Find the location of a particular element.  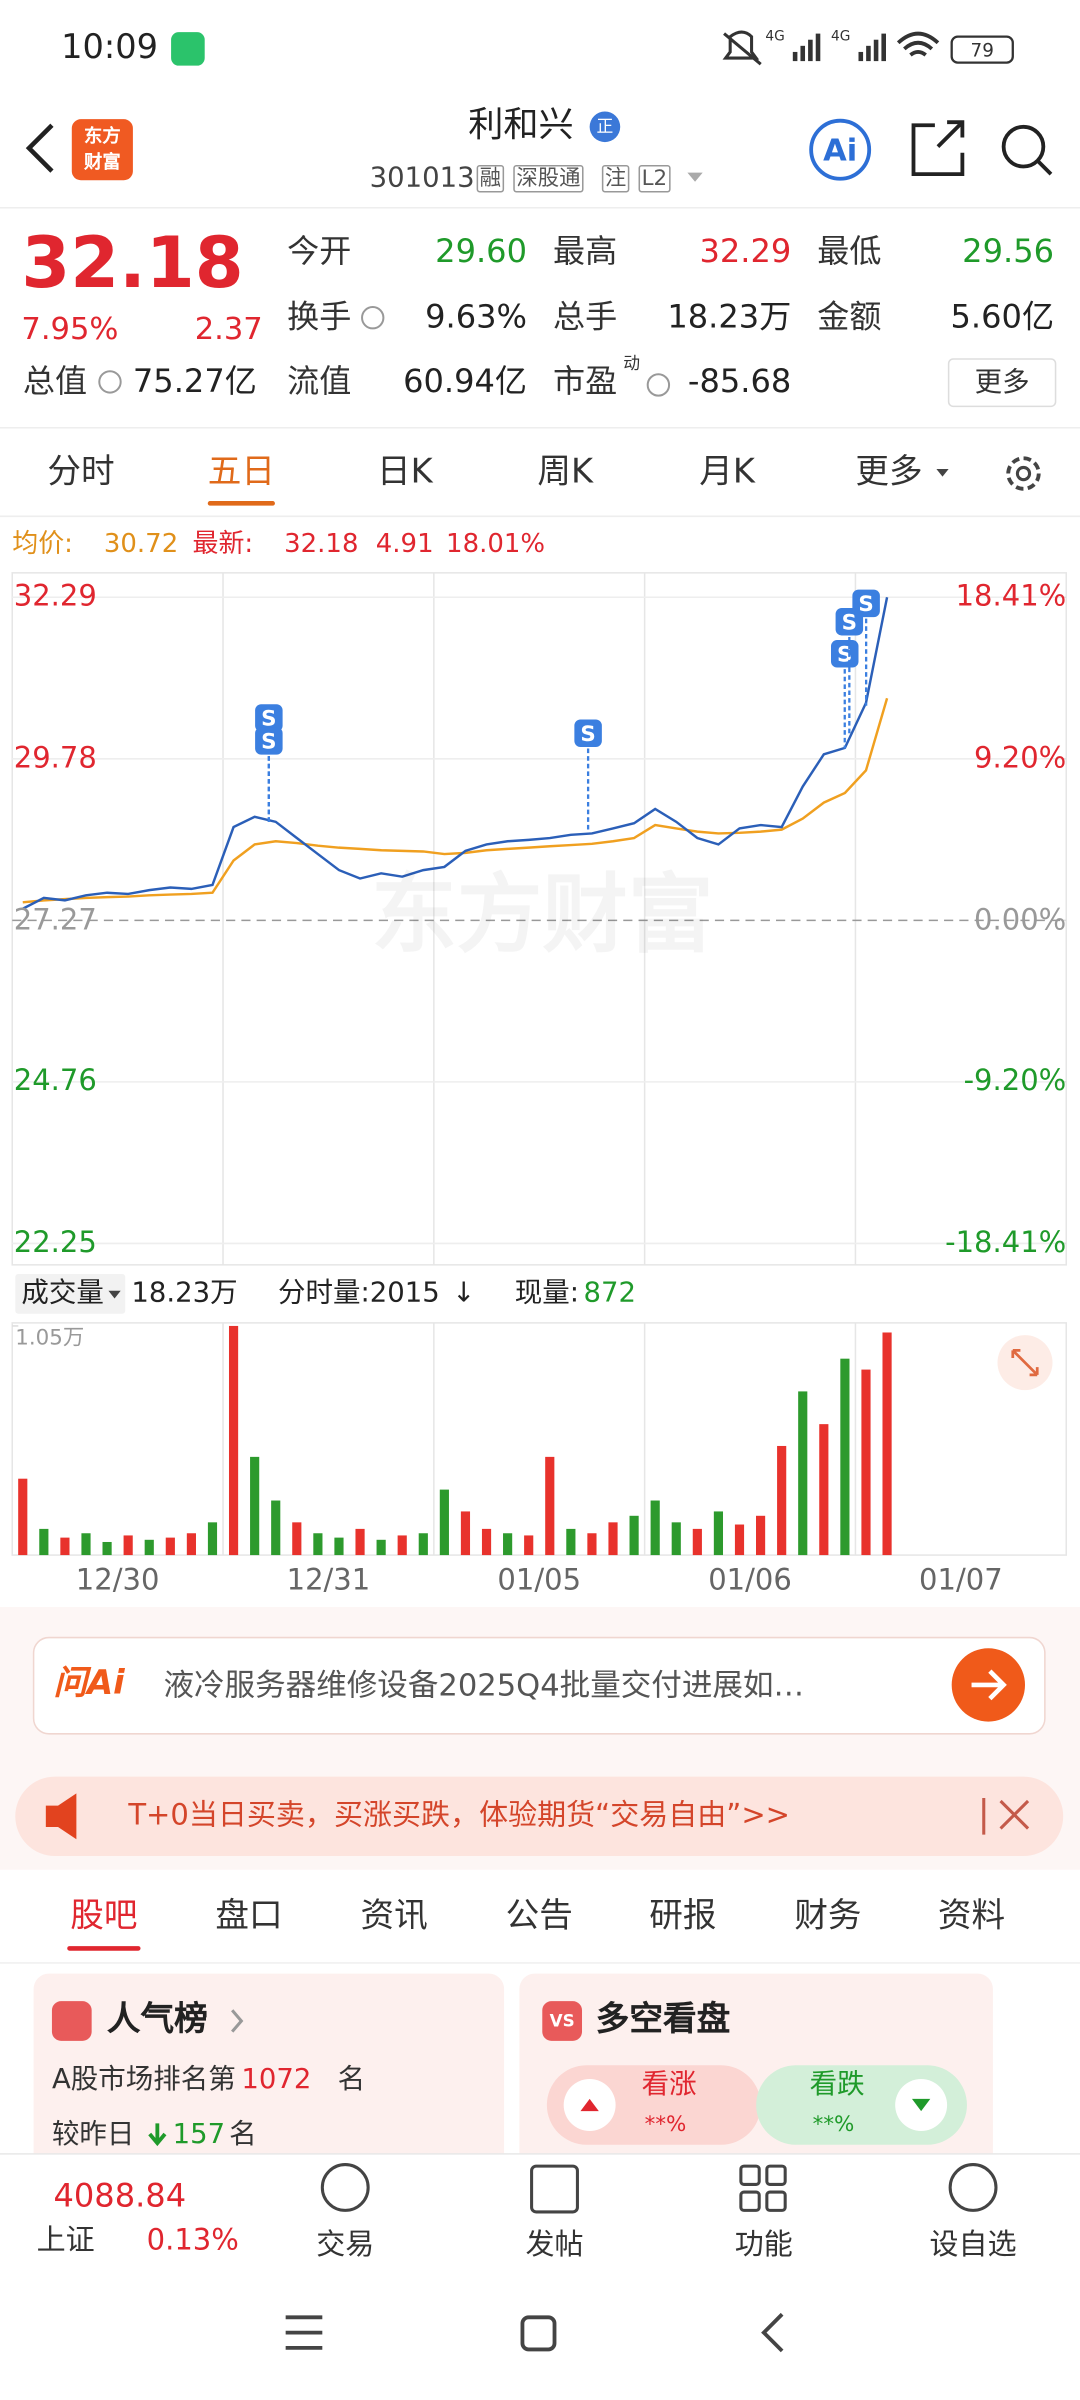

rank: 1072 is located at coordinates (276, 2079).